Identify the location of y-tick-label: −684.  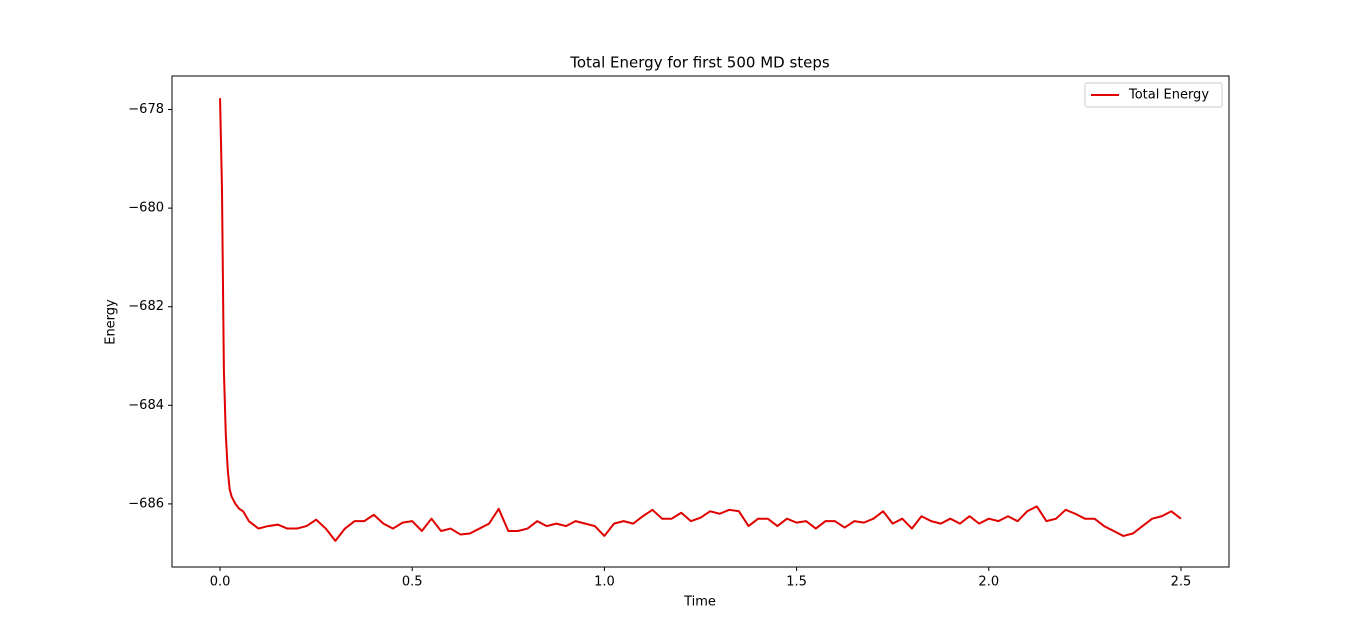
(146, 405).